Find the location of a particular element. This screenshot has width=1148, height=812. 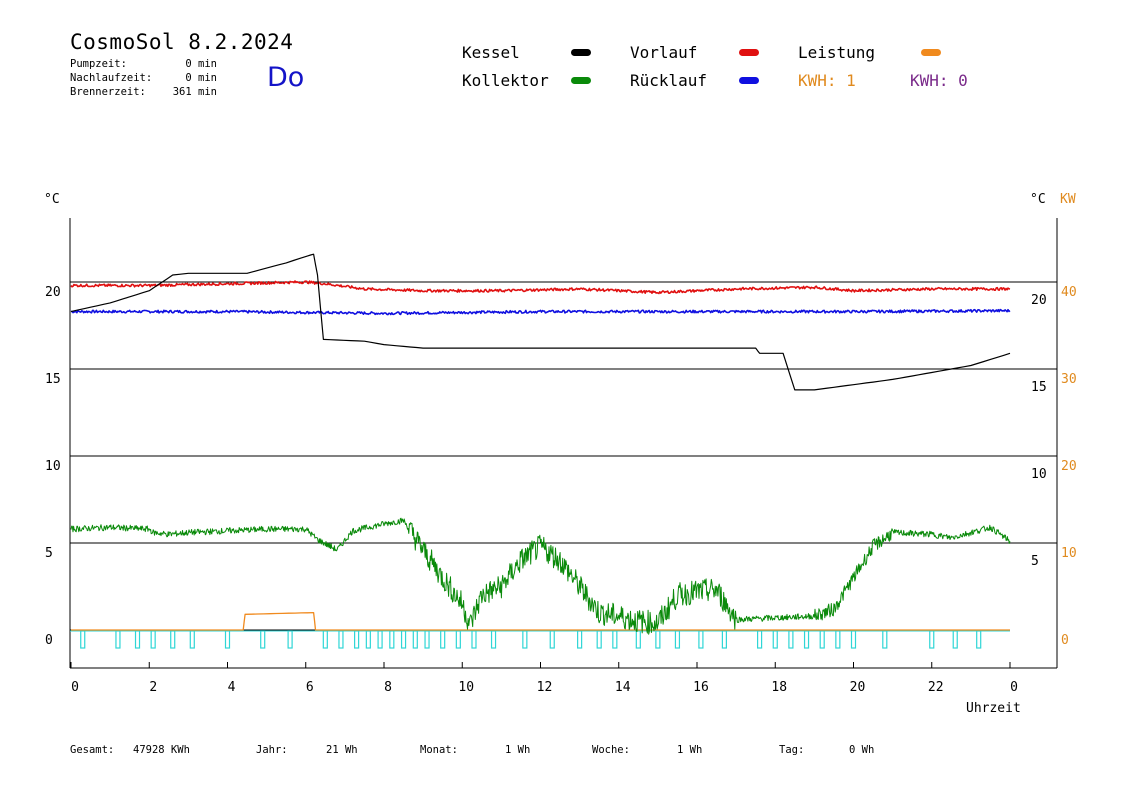

legend-swatch-vorlauf is located at coordinates (749, 52).